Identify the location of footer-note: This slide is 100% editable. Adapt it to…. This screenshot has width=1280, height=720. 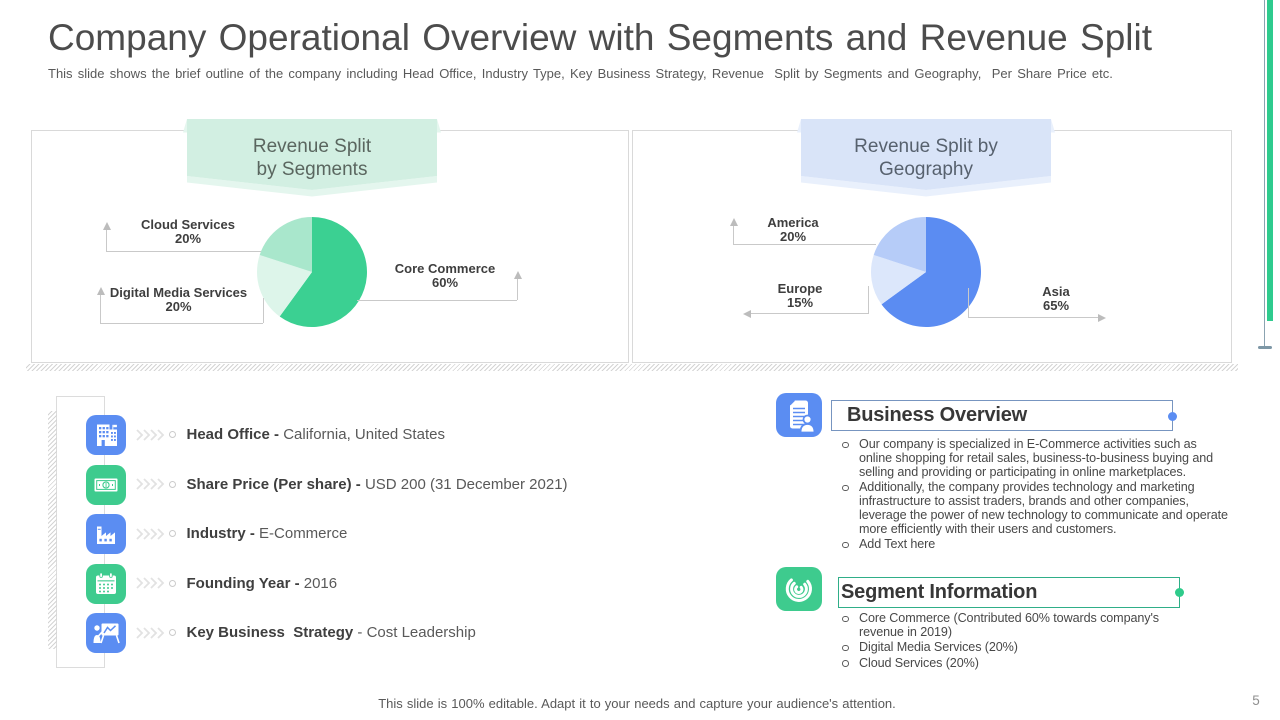
(637, 703).